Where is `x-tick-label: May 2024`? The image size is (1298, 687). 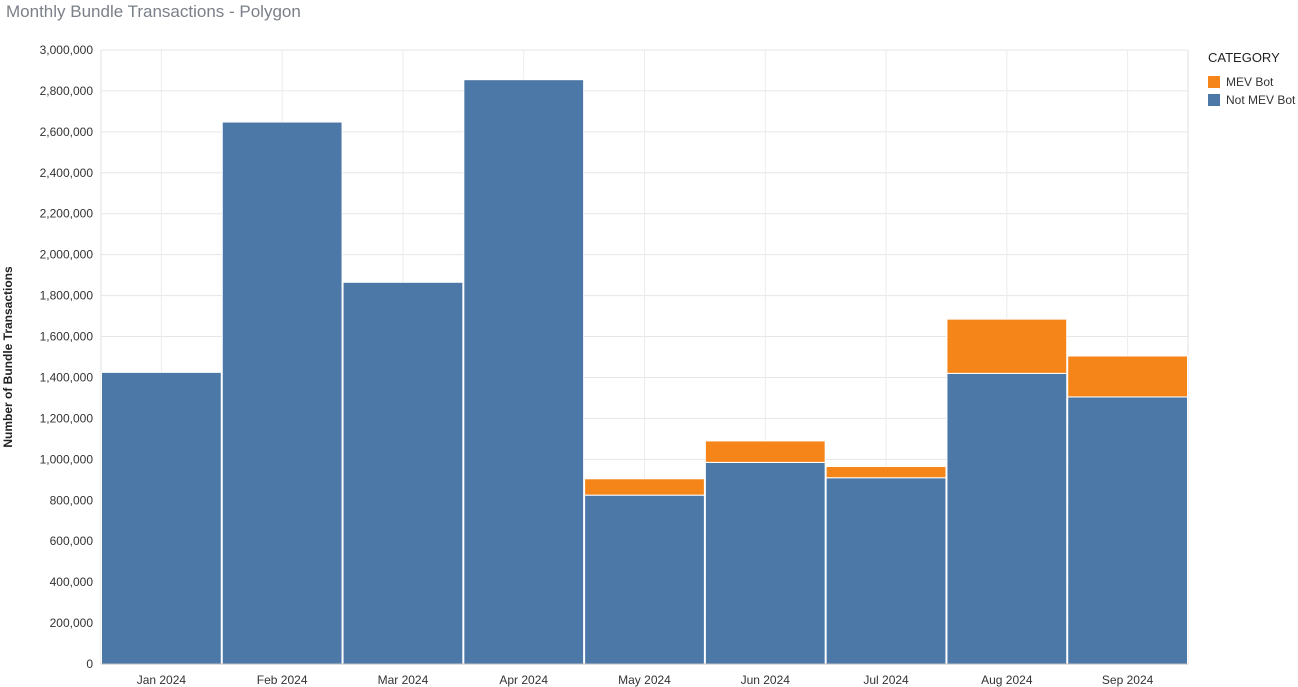
x-tick-label: May 2024 is located at coordinates (644, 680).